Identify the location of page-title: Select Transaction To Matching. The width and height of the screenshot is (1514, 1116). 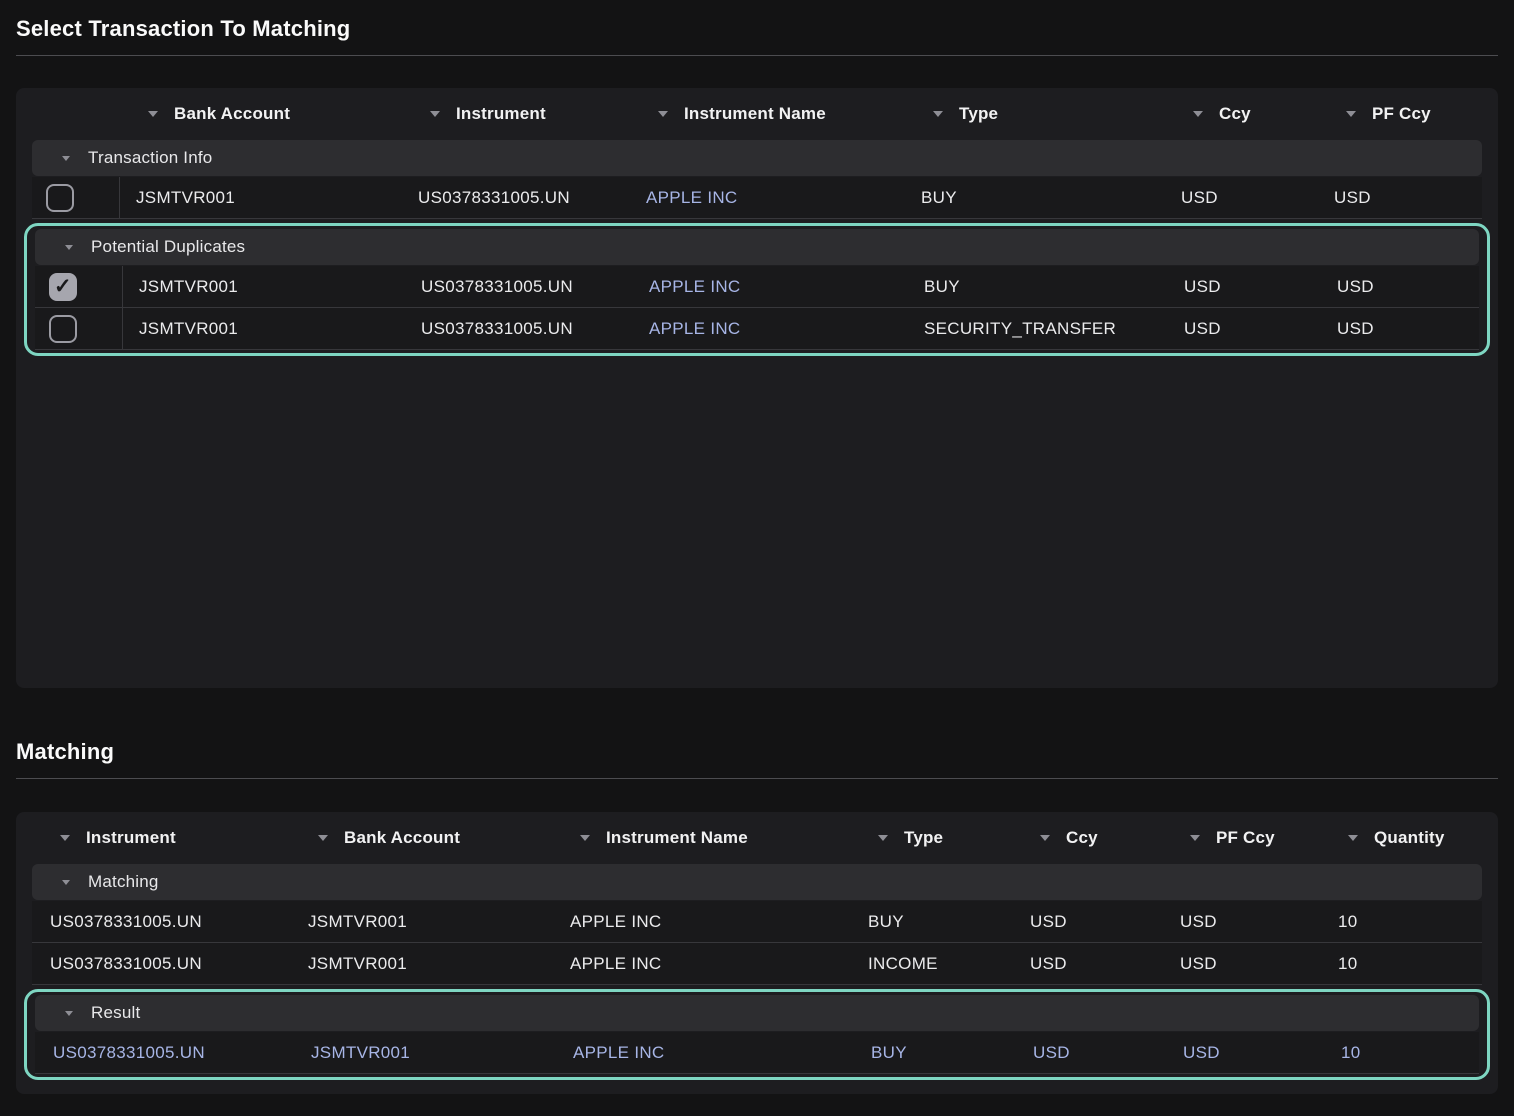
(183, 28).